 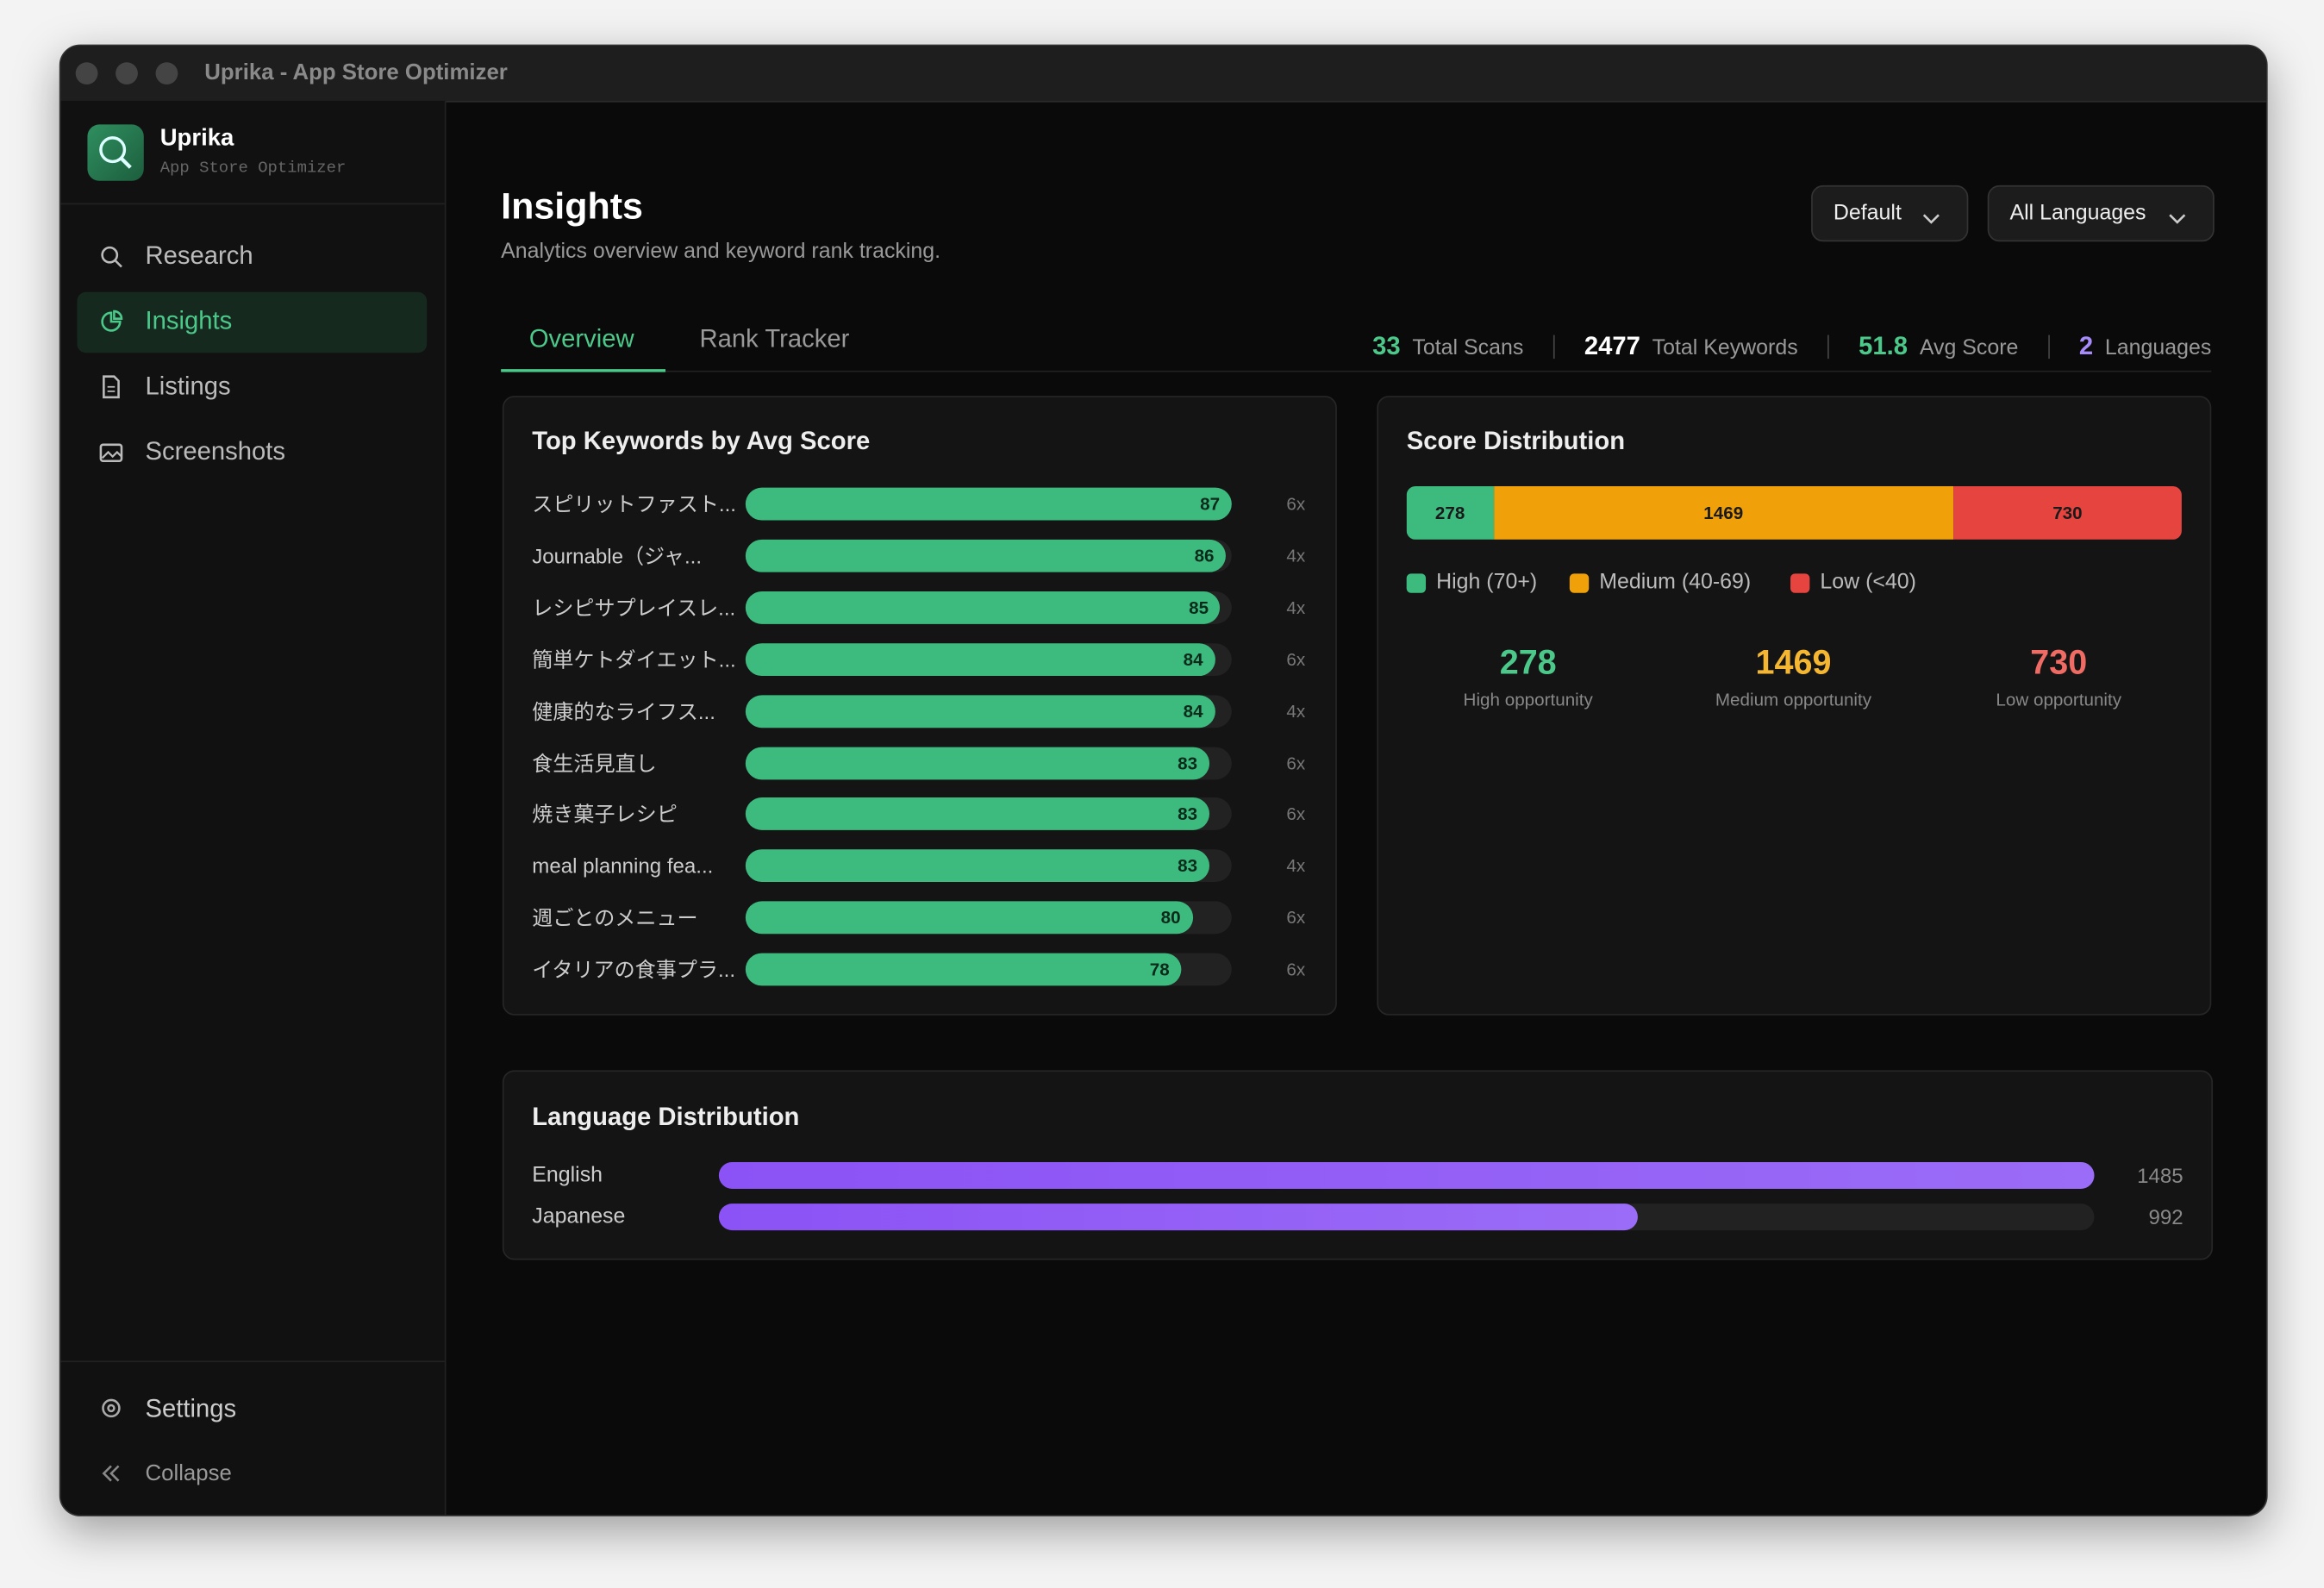 What do you see at coordinates (1163, 75) in the screenshot?
I see `title-bar` at bounding box center [1163, 75].